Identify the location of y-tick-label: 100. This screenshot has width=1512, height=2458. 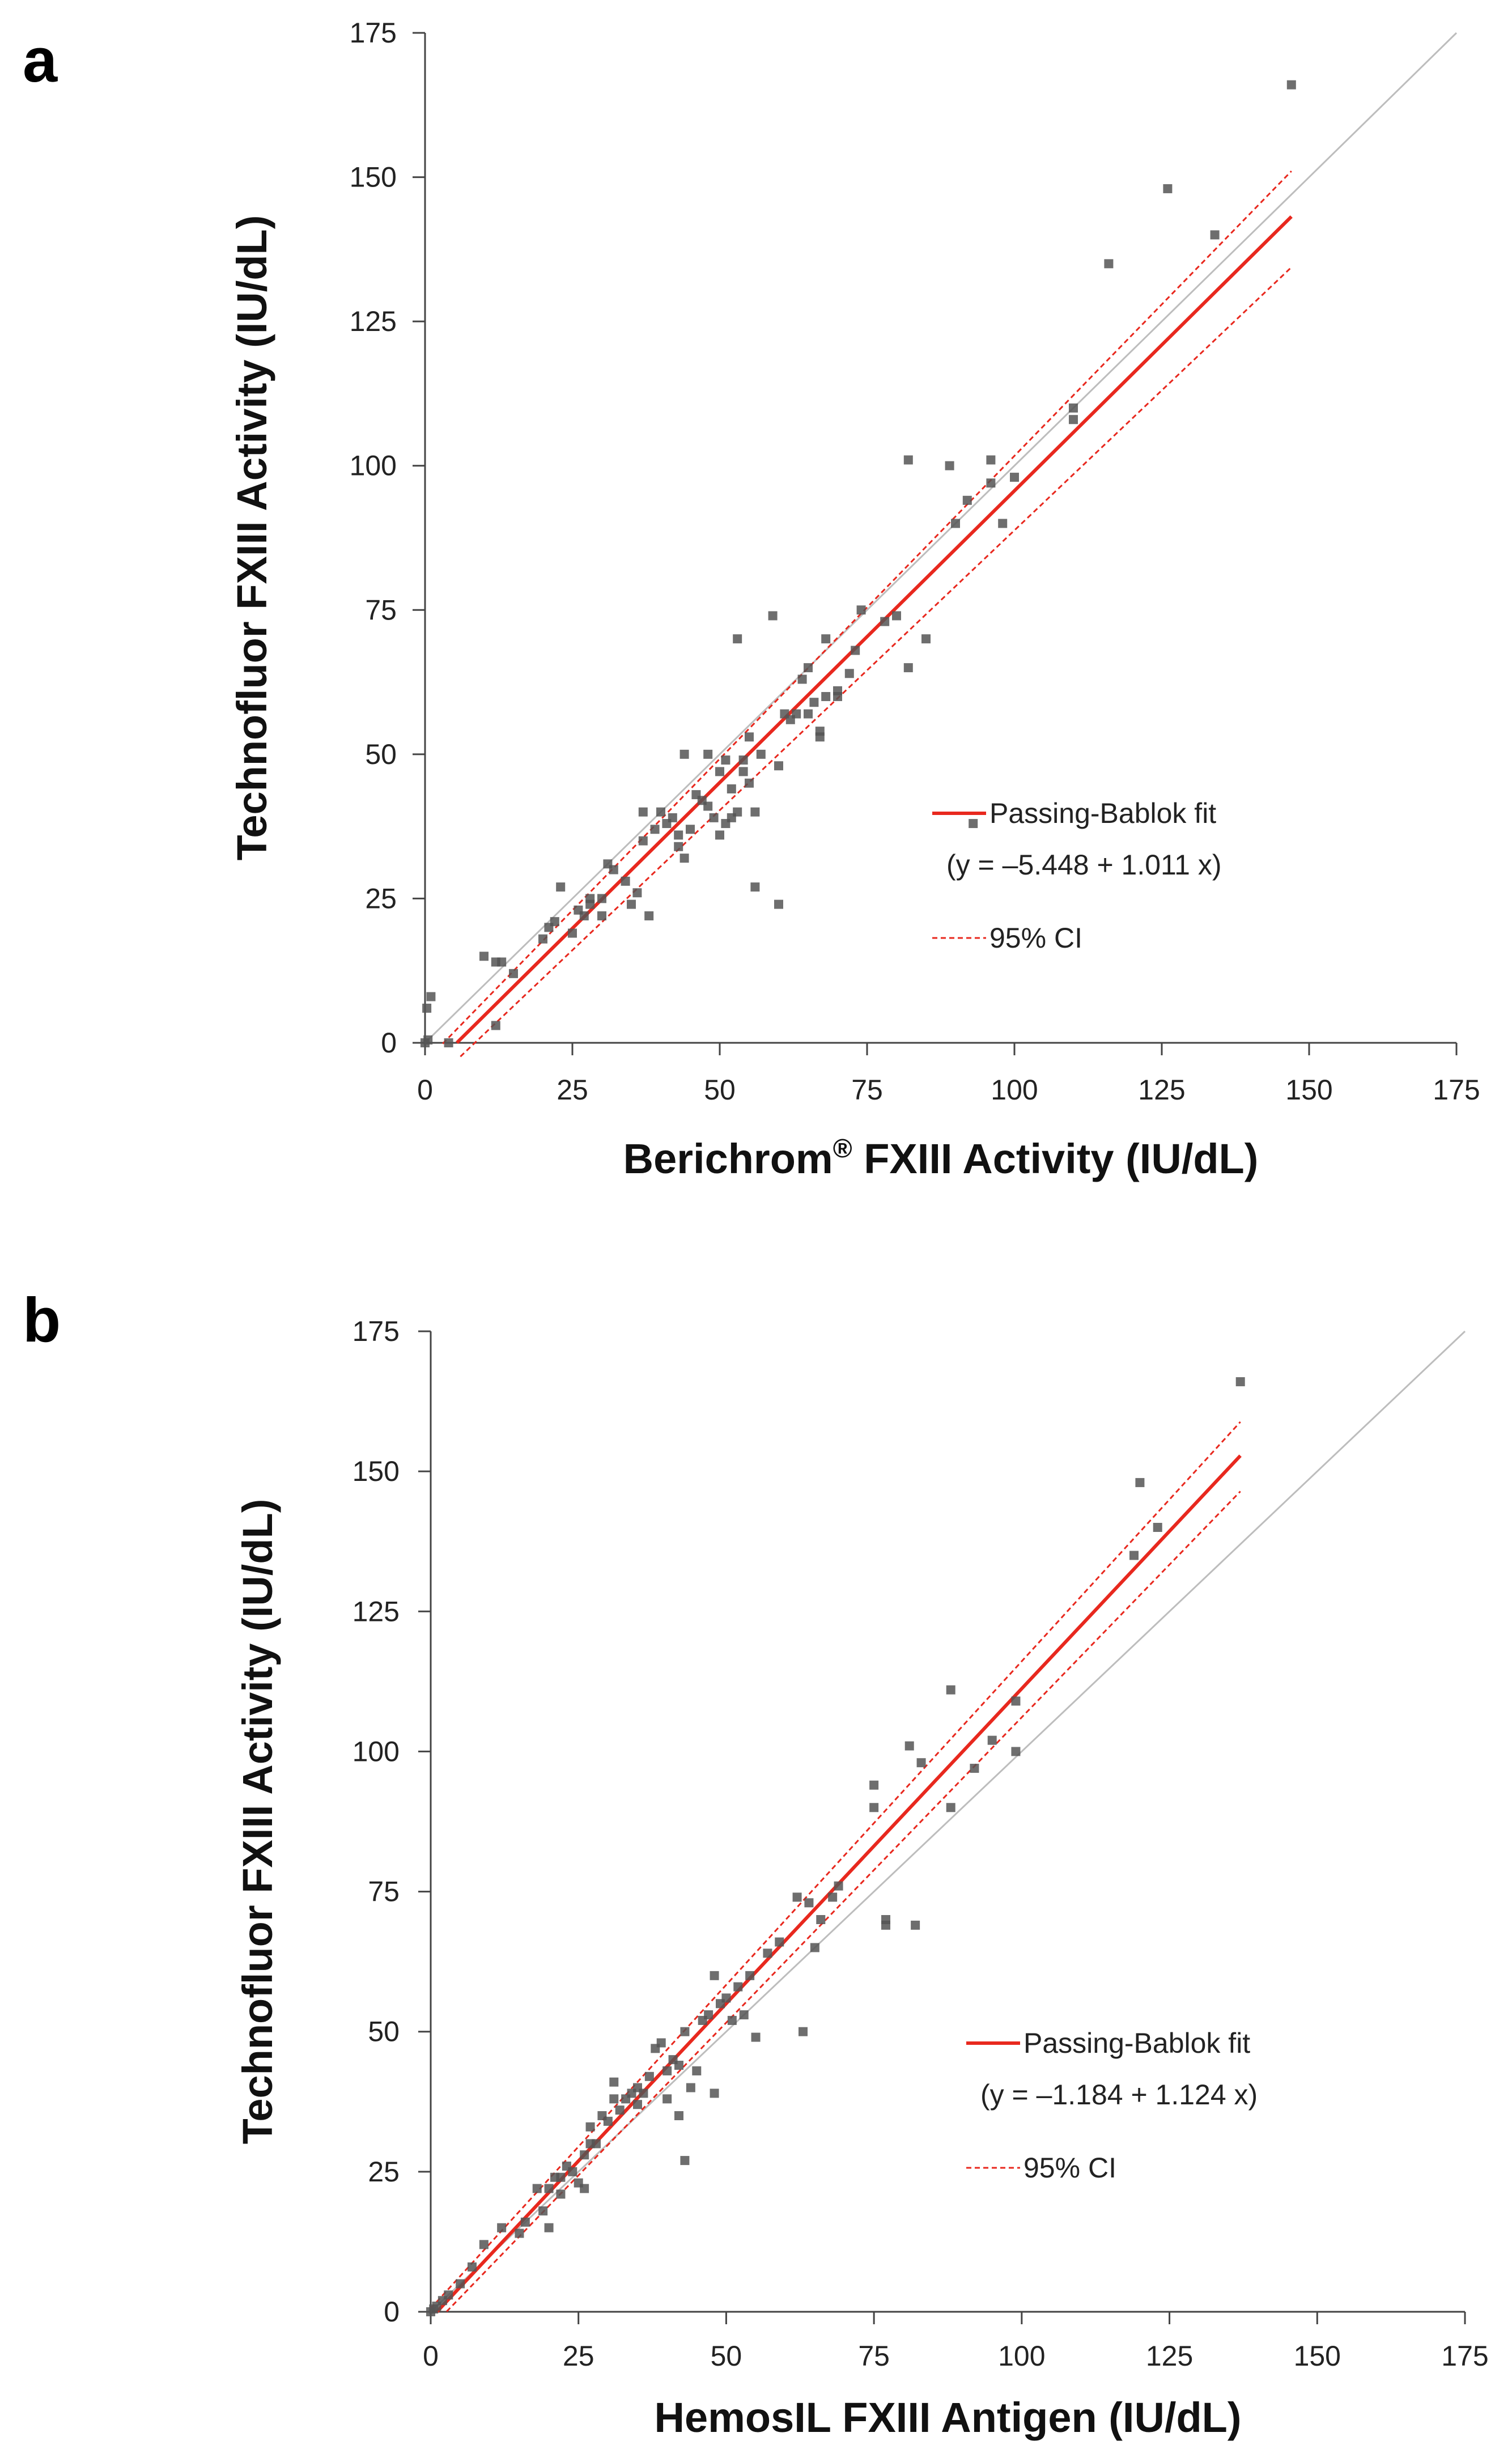
(374, 466).